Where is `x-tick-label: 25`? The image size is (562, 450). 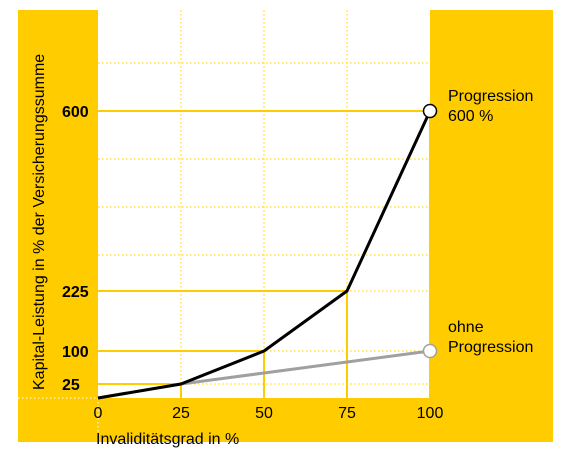 x-tick-label: 25 is located at coordinates (181, 413).